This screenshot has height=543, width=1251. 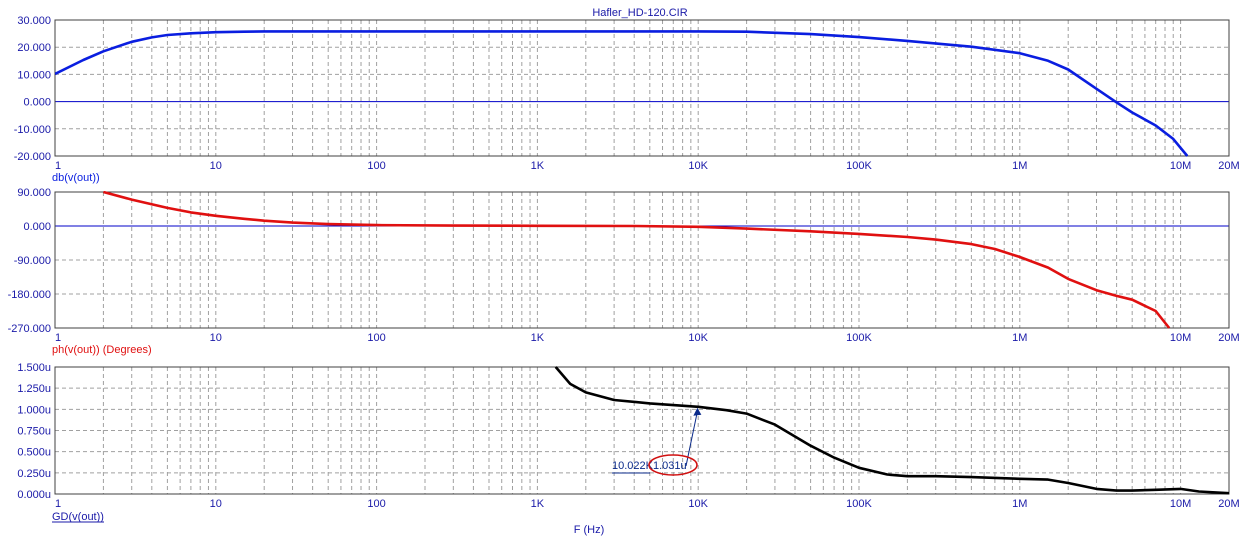 What do you see at coordinates (34, 389) in the screenshot?
I see `y-tick-label: 1.250u` at bounding box center [34, 389].